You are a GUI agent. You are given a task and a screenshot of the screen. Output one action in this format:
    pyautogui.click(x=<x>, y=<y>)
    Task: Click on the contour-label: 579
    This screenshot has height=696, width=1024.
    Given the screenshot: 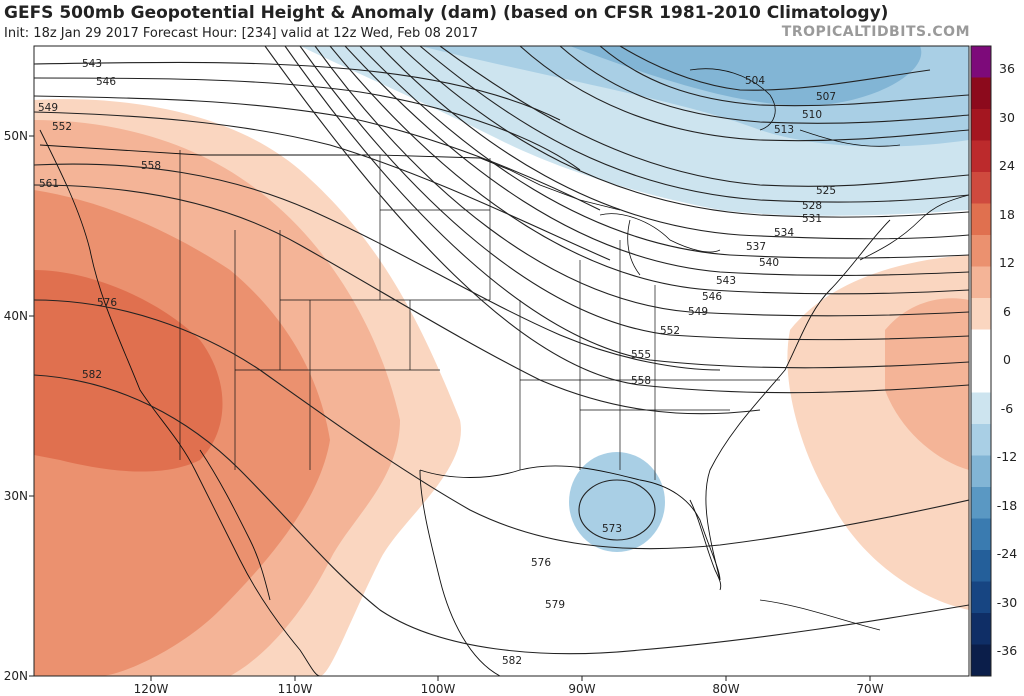 What is the action you would take?
    pyautogui.click(x=555, y=605)
    